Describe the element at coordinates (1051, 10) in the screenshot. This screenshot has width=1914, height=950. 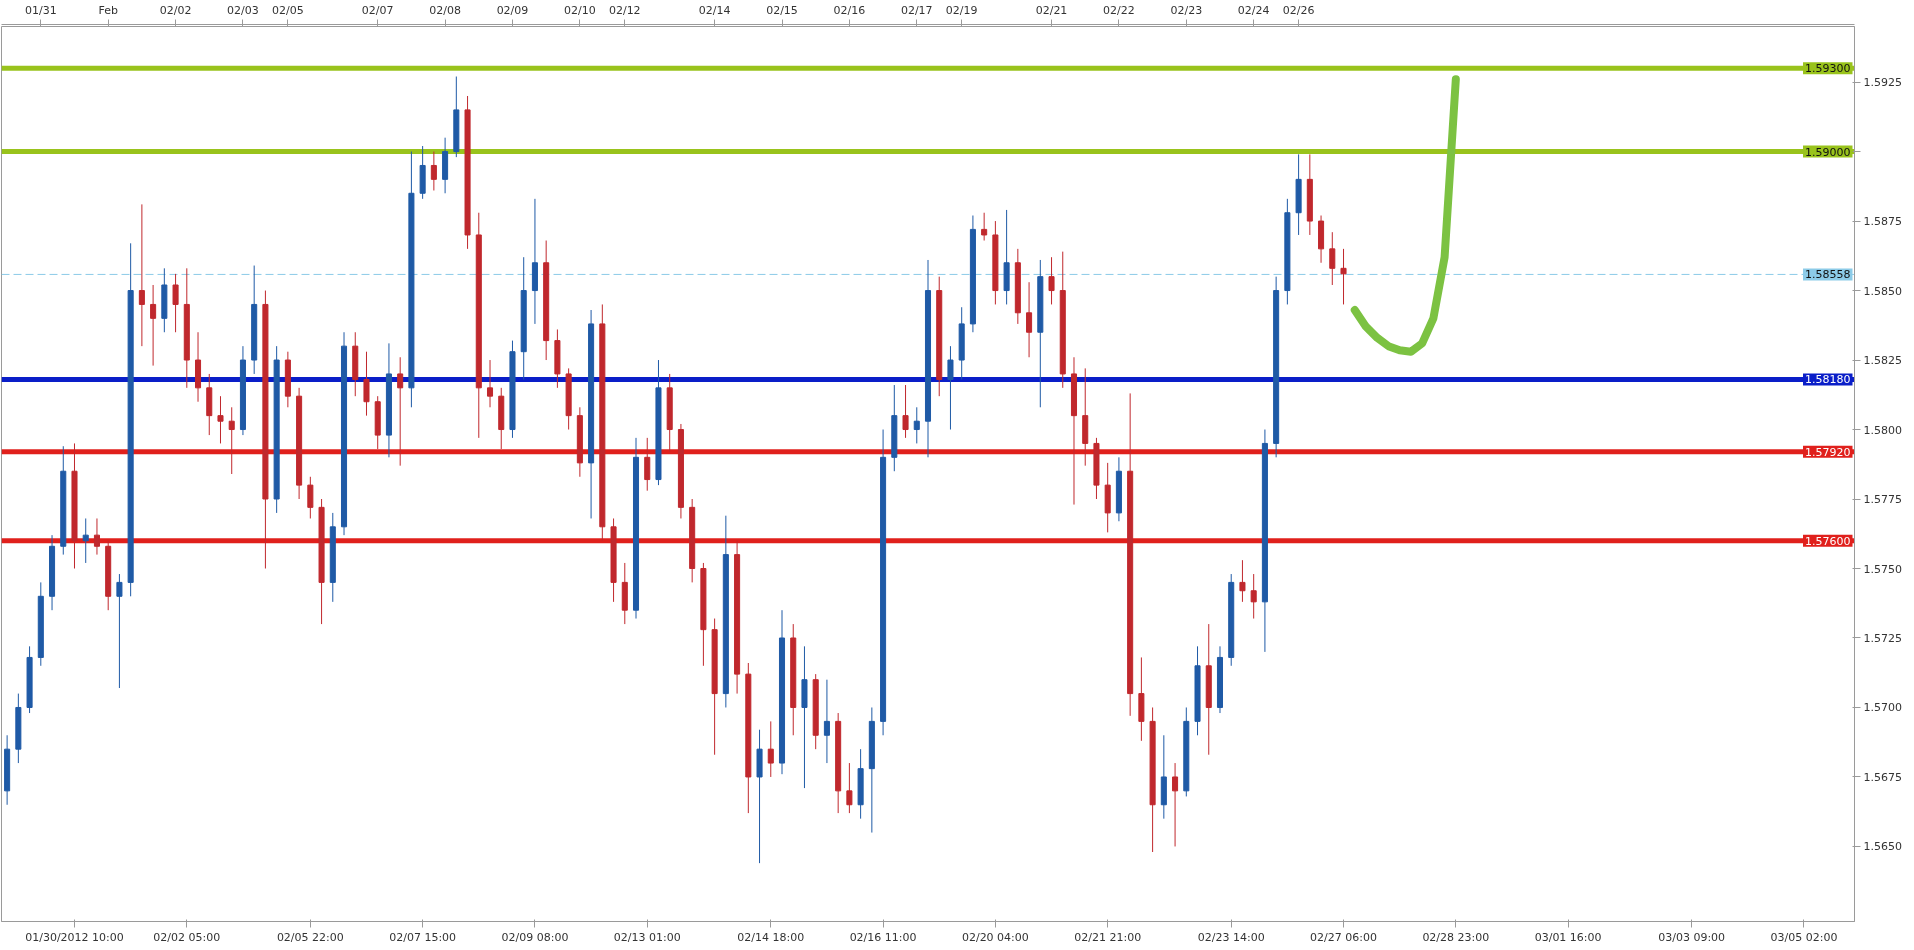
I see `category-label: 02/21` at that location.